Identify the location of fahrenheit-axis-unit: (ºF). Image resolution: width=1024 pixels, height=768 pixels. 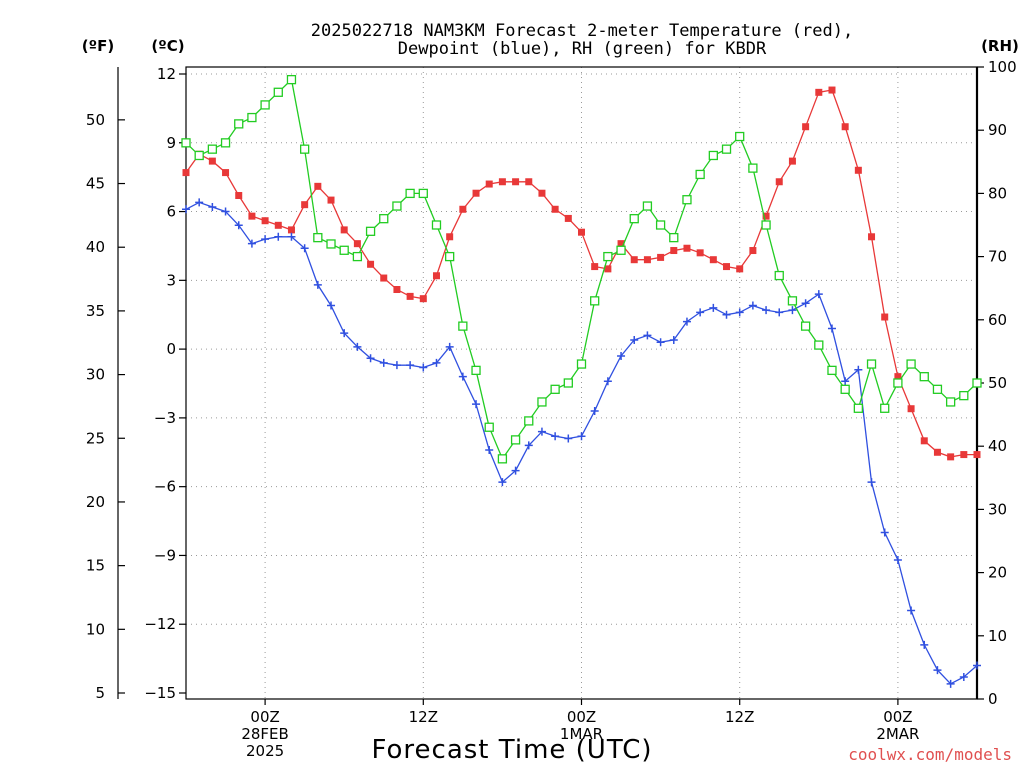
(98, 46).